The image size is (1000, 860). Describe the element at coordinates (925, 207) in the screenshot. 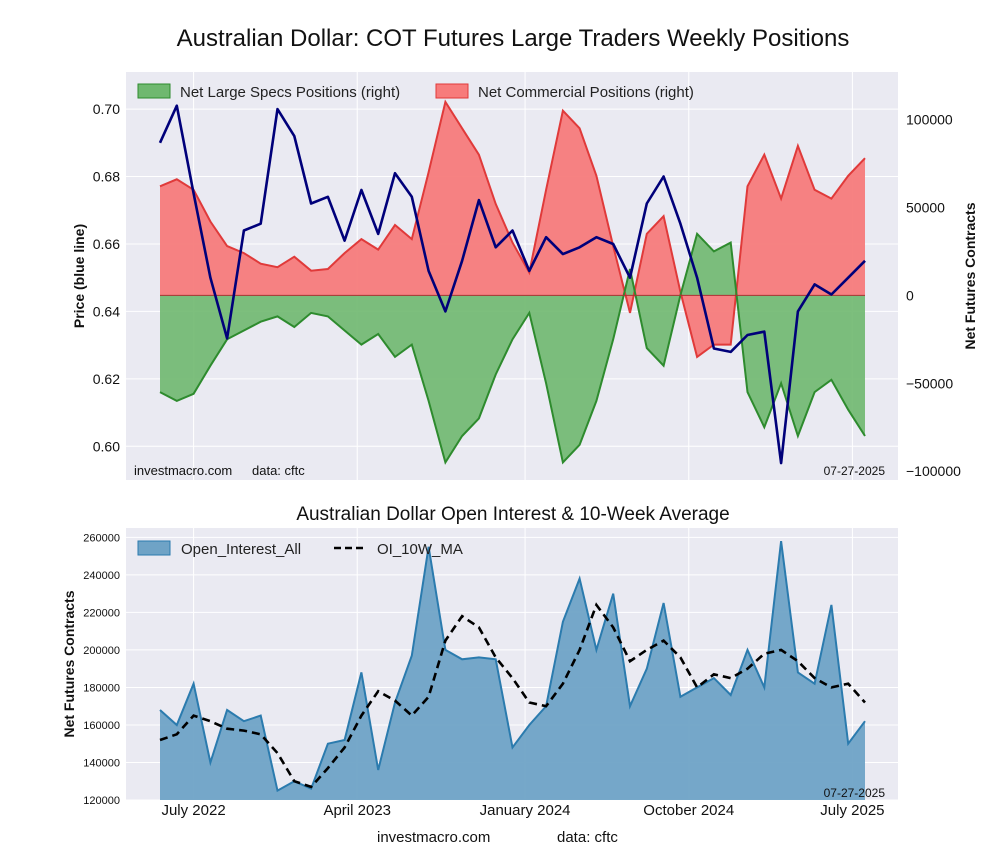

I see `top-y2-tick-label: 50000` at that location.